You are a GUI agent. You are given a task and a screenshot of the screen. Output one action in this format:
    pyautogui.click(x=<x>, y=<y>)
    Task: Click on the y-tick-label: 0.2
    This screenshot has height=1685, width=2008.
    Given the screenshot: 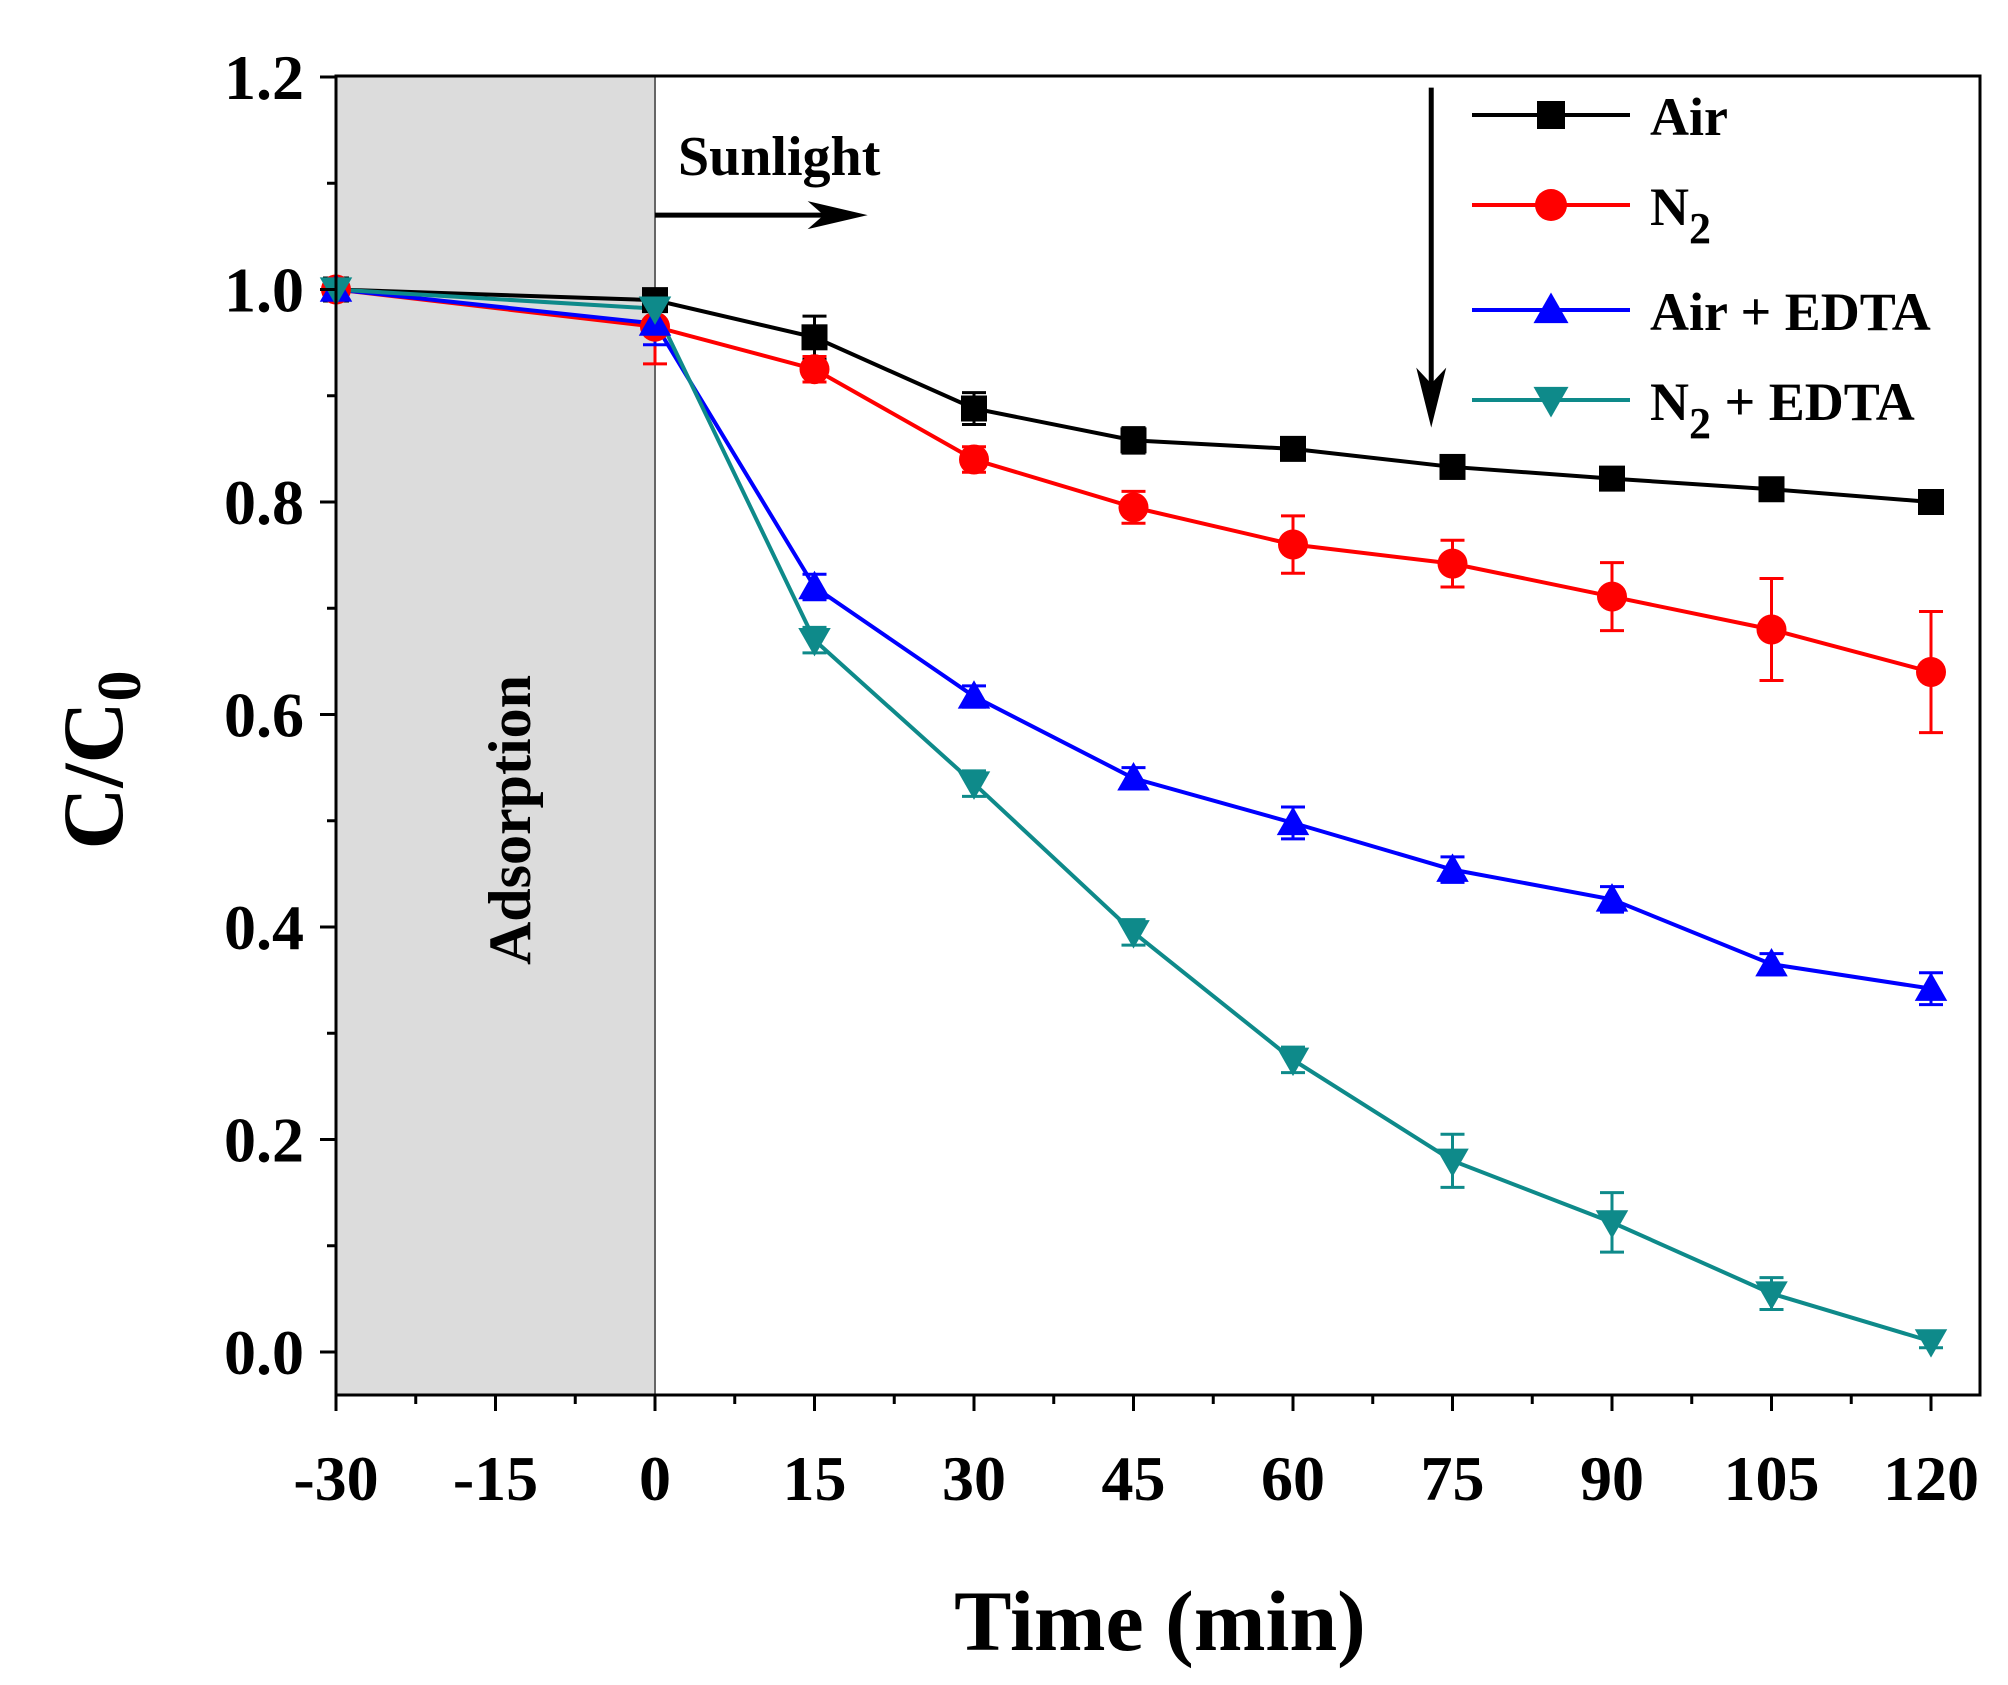 What is the action you would take?
    pyautogui.click(x=264, y=1140)
    